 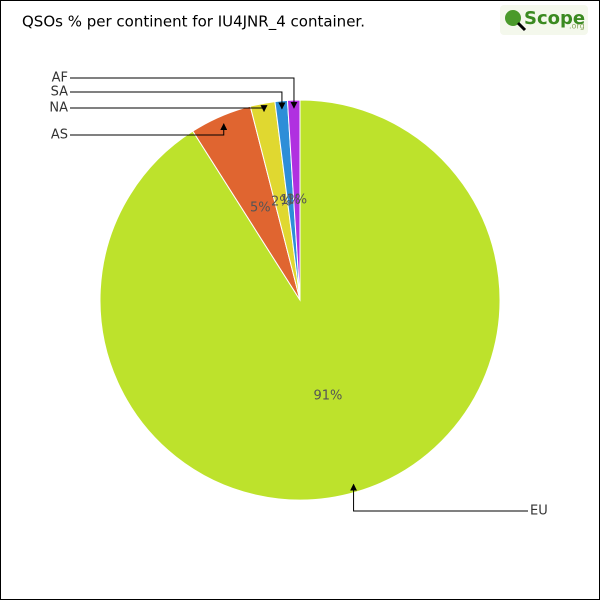 I want to click on logo-handle, so click(x=521, y=26).